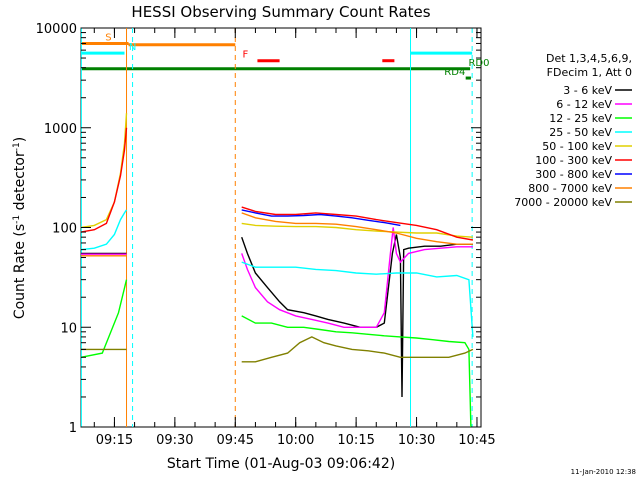 The image size is (640, 484). I want to click on y-tick-label: 100, so click(64, 229).